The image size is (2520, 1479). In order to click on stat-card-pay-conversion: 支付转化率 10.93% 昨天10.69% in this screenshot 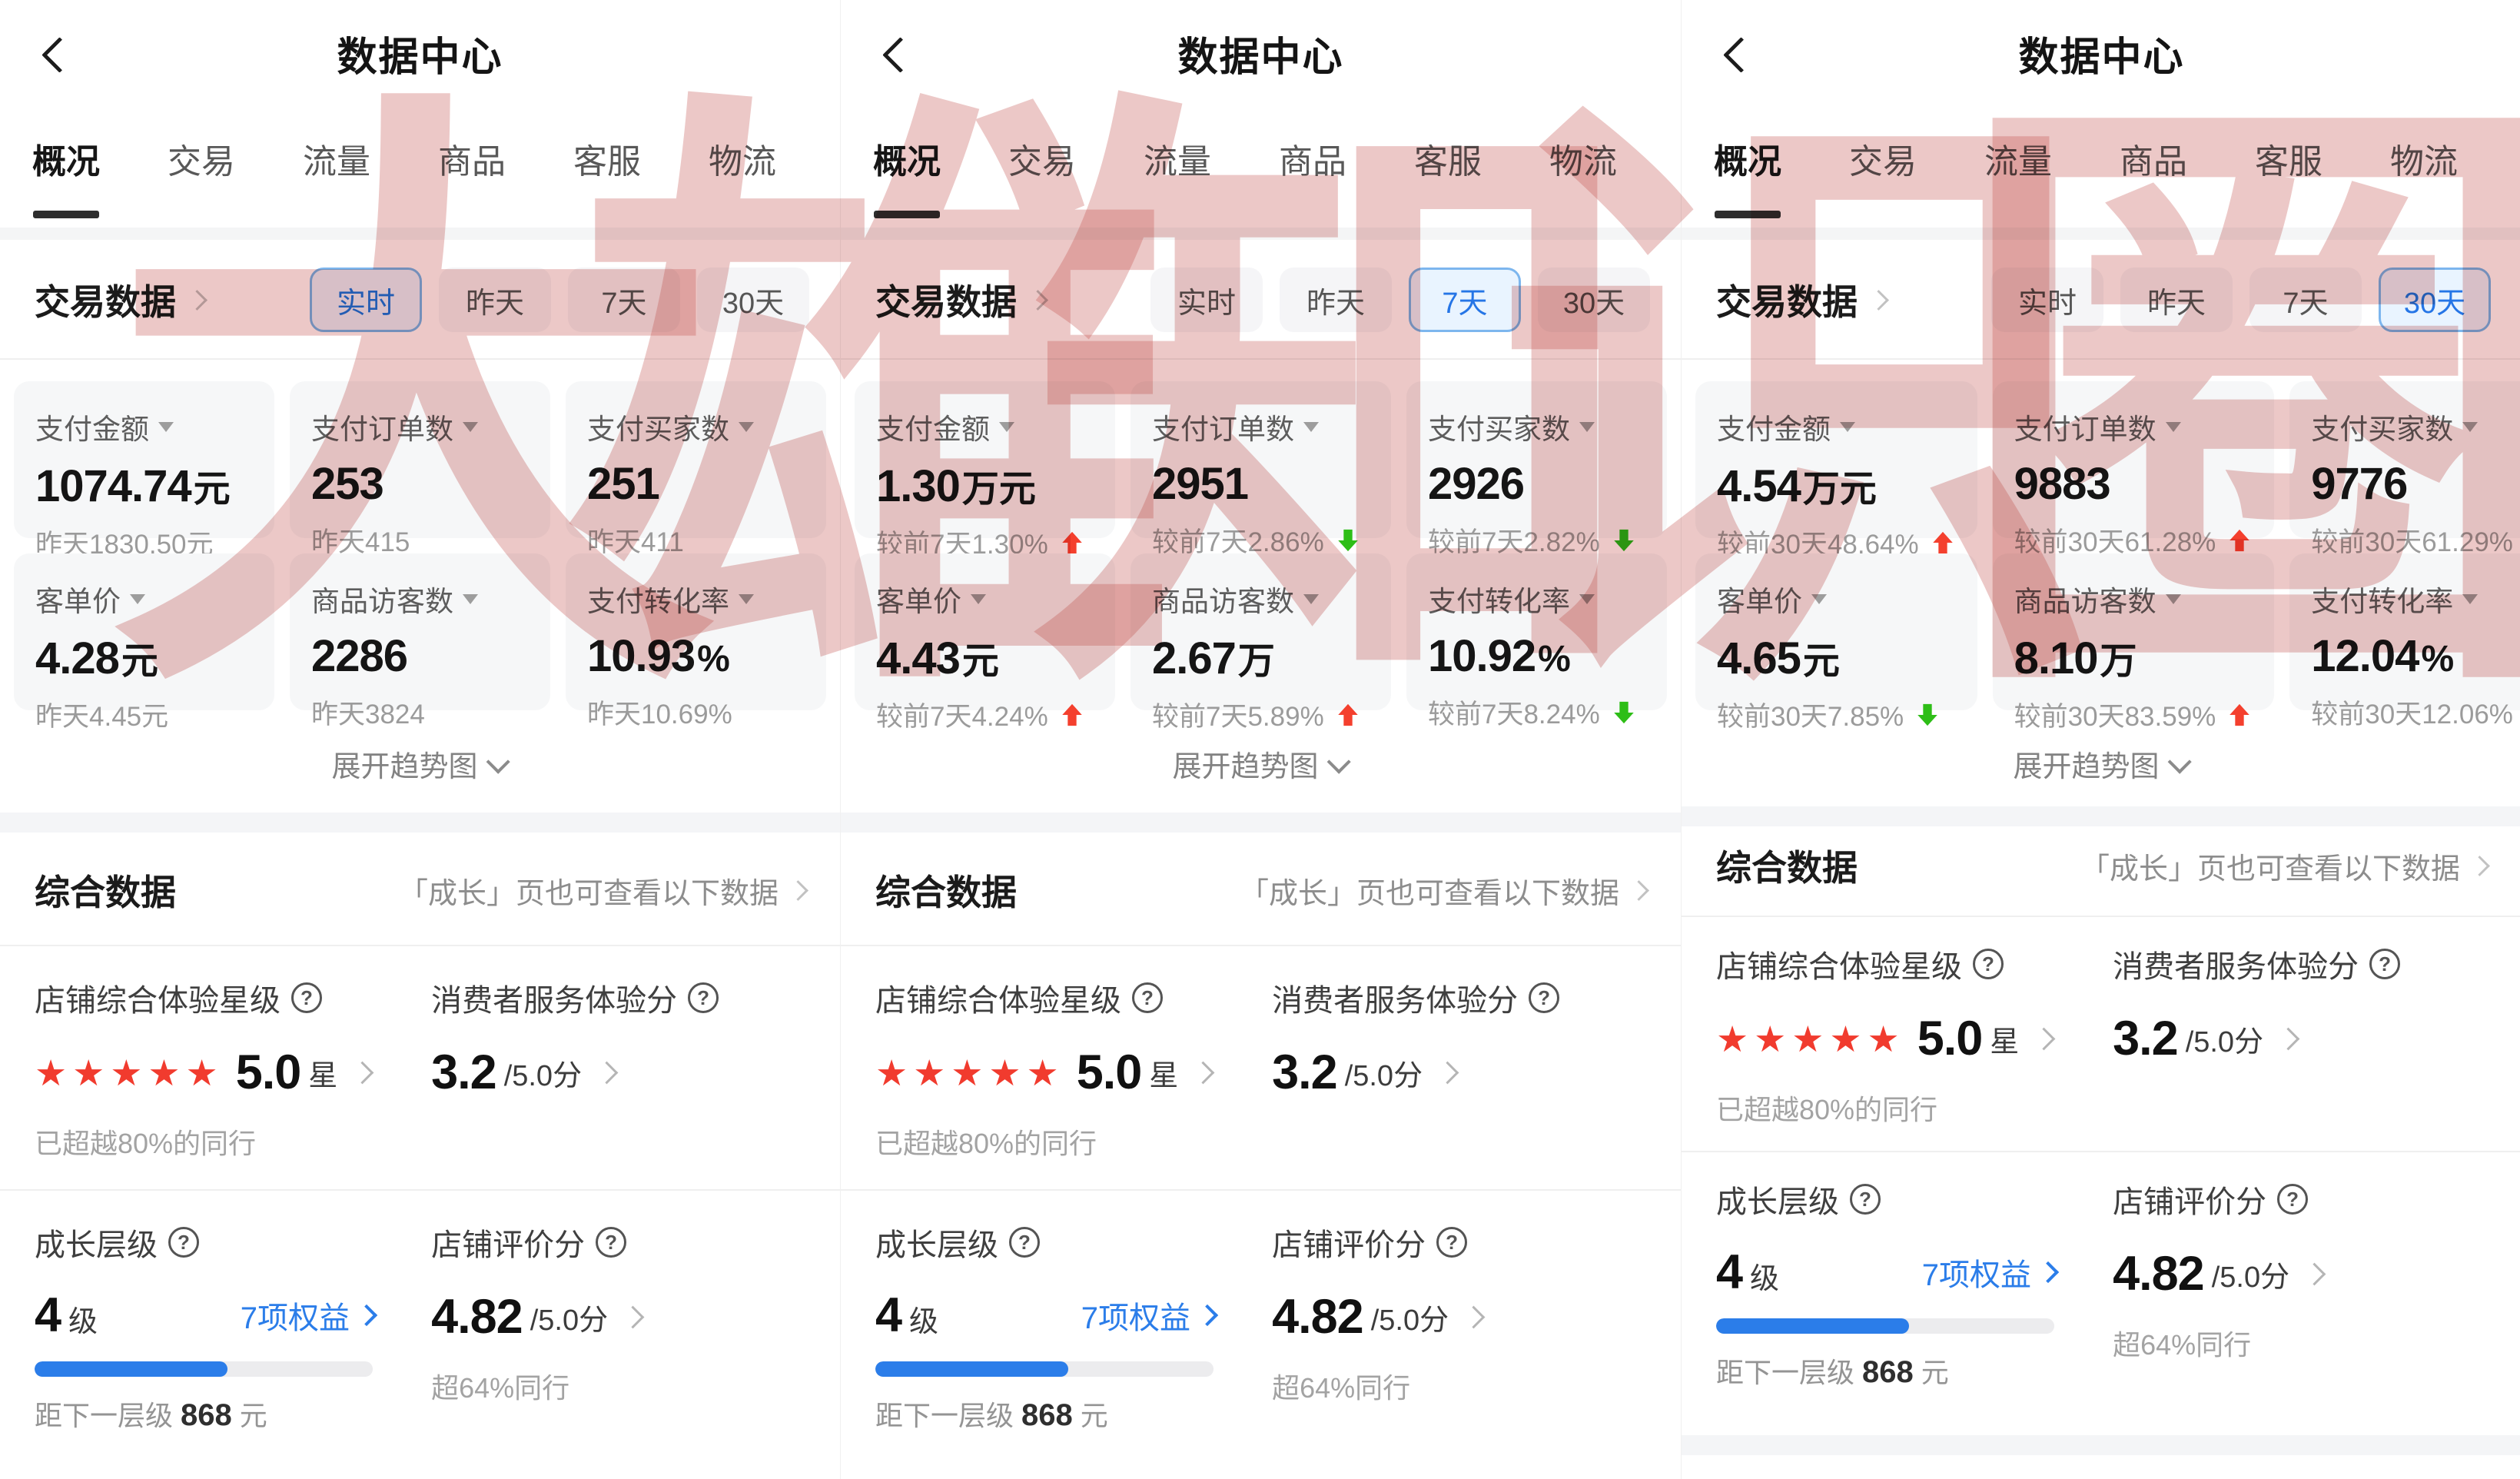, I will do `click(696, 641)`.